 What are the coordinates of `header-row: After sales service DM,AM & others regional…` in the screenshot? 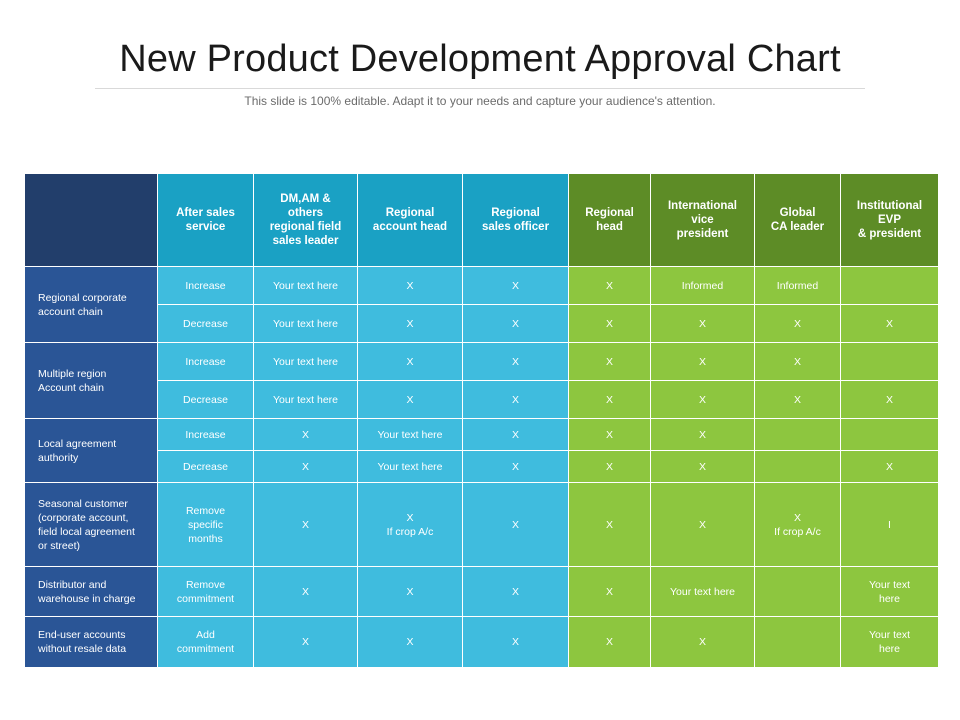 It's located at (481, 220).